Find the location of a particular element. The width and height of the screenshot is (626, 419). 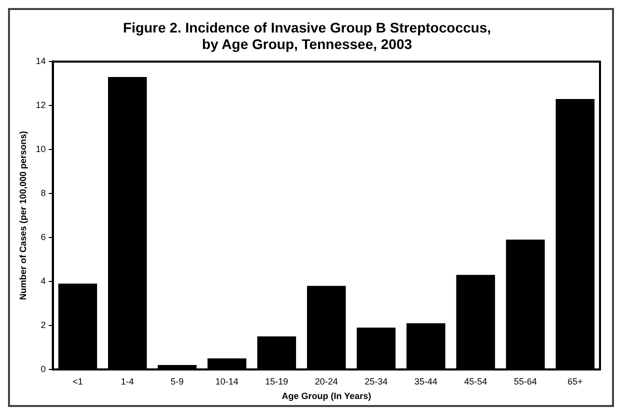

x-tick-label: 25-34 is located at coordinates (376, 381).